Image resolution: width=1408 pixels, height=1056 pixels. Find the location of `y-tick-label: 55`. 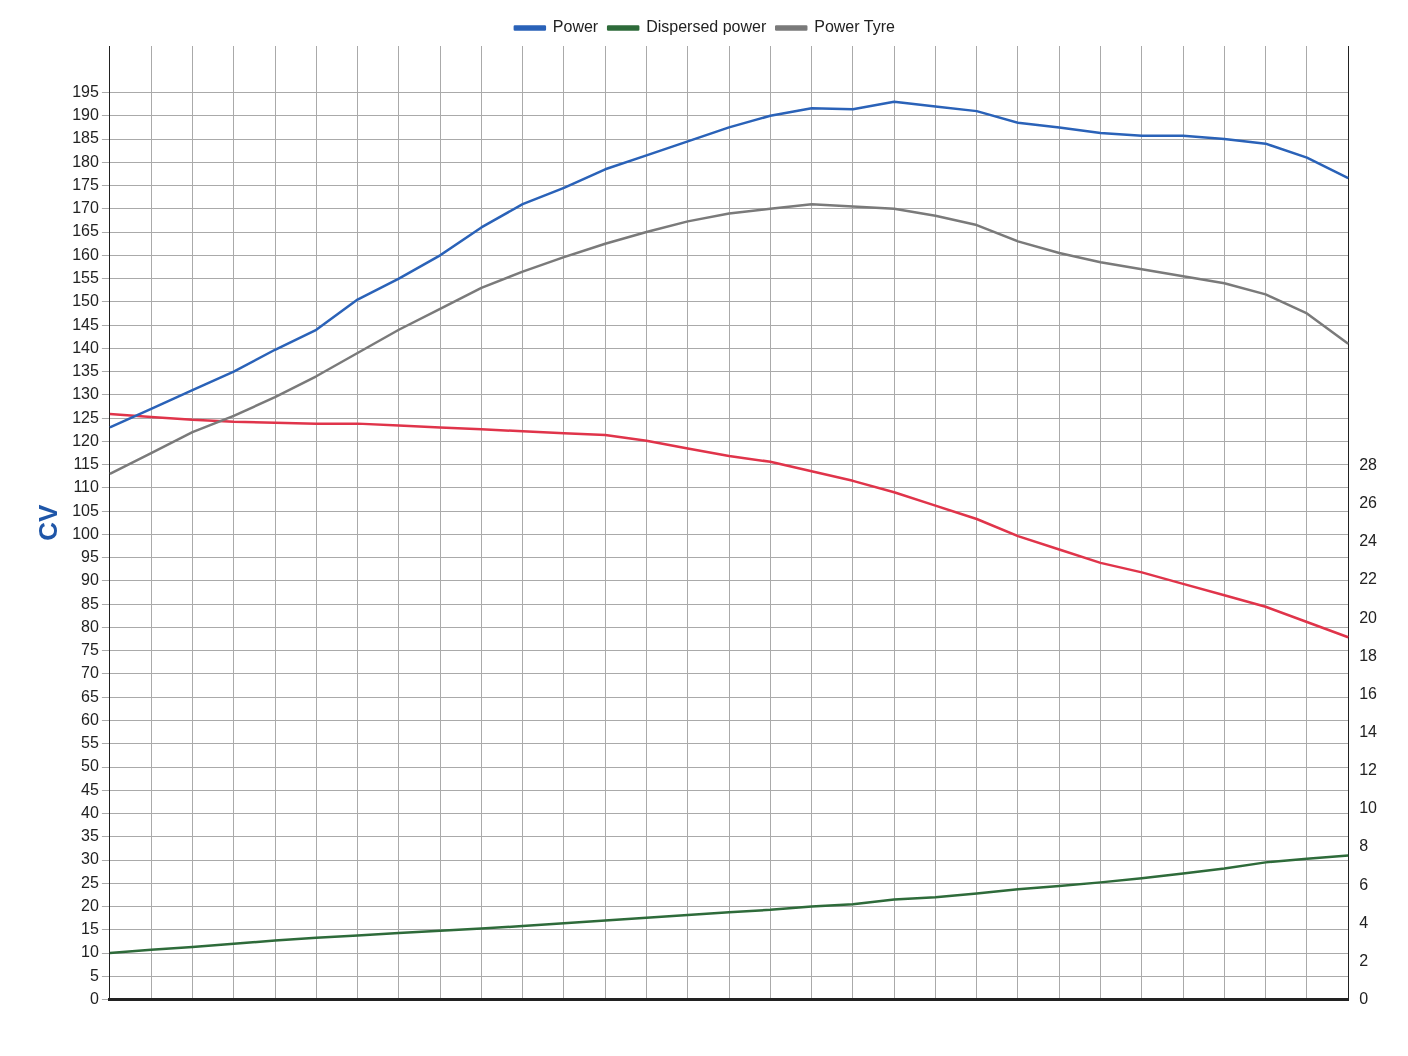

y-tick-label: 55 is located at coordinates (90, 743).